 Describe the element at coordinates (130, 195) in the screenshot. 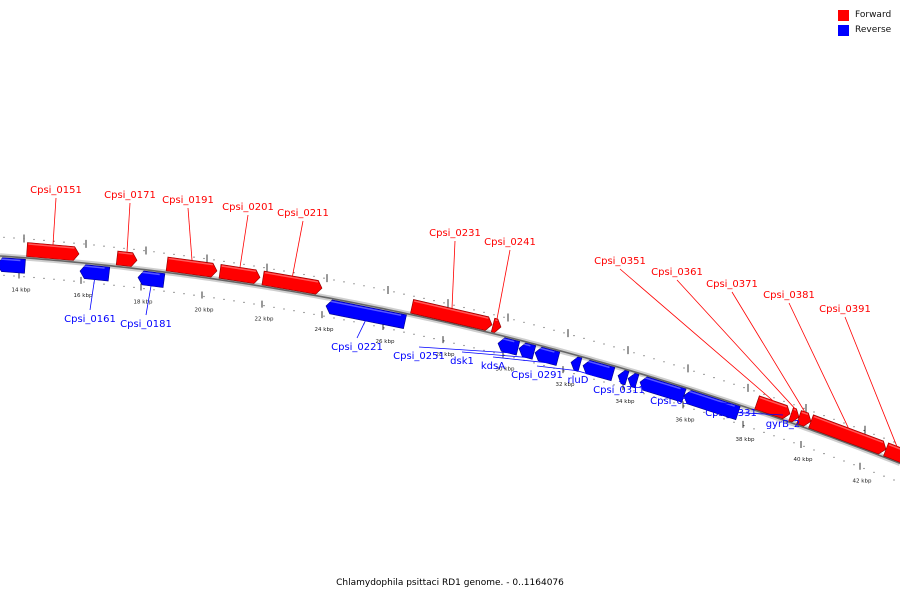

I see `gene-label: Cpsi_0171` at that location.